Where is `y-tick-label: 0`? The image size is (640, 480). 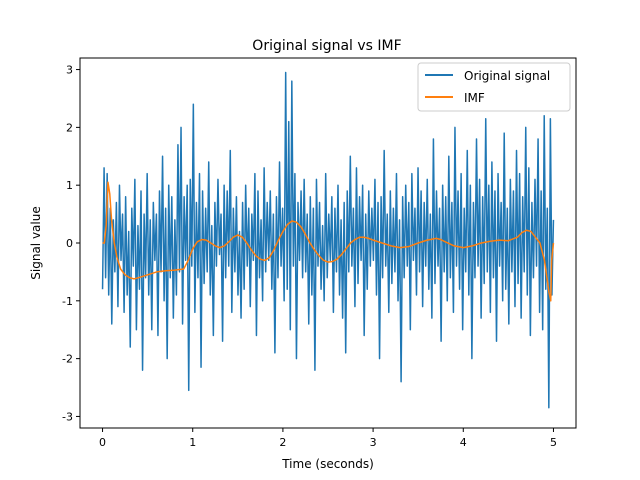
y-tick-label: 0 is located at coordinates (69, 243).